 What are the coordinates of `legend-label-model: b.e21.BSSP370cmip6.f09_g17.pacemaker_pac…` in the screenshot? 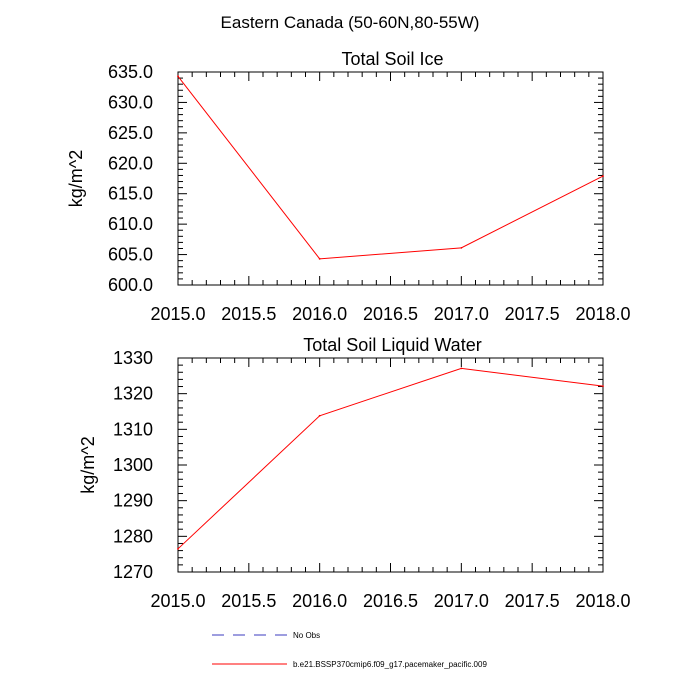 It's located at (390, 664).